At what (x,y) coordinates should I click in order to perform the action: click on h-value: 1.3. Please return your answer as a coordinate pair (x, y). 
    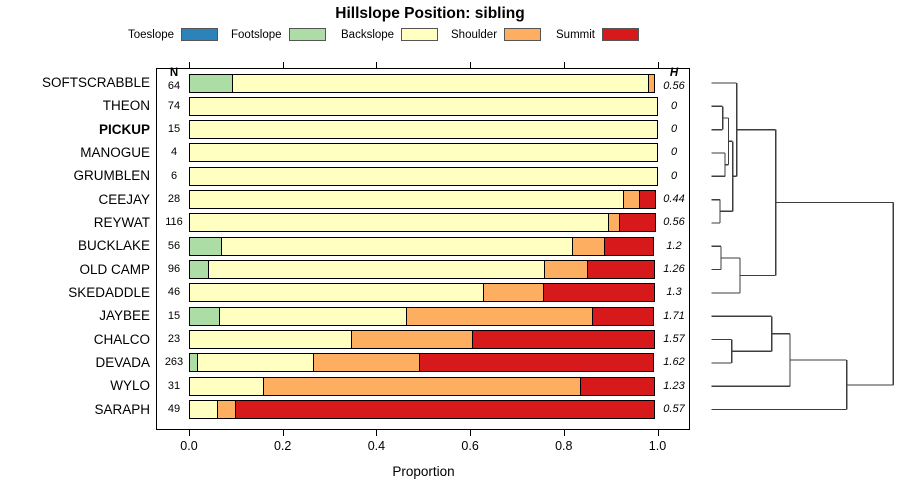
    Looking at the image, I should click on (674, 292).